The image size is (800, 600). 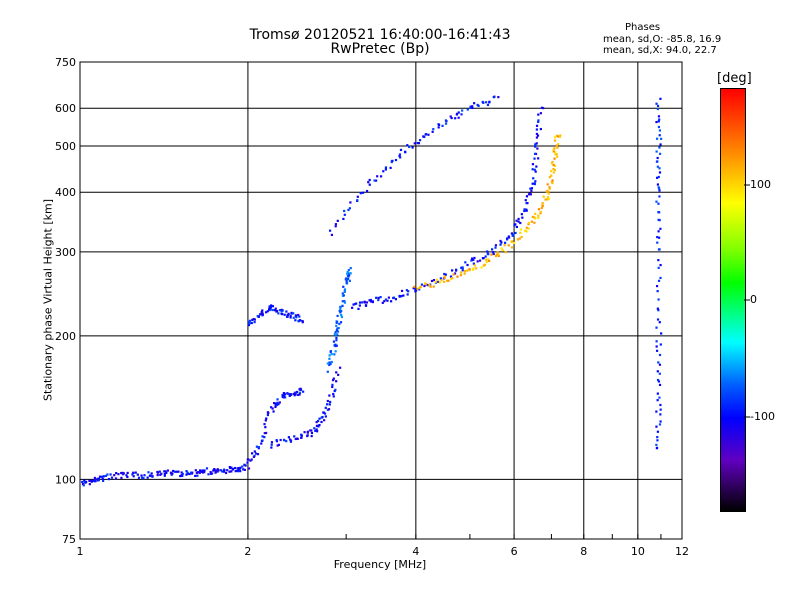 I want to click on y-tick-label: 400, so click(x=65, y=192).